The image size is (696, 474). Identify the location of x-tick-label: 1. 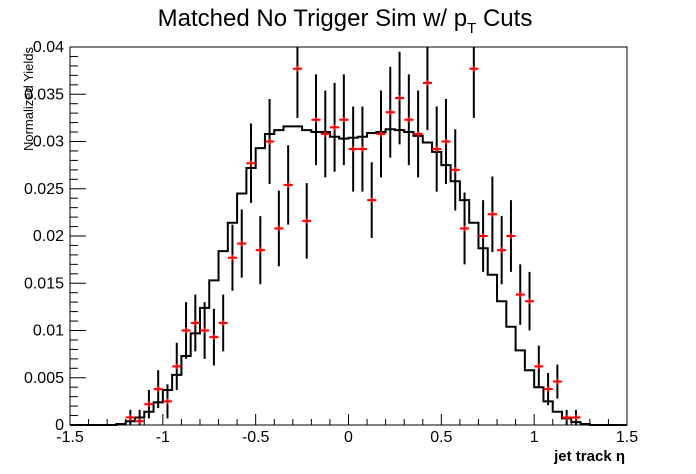
(534, 437).